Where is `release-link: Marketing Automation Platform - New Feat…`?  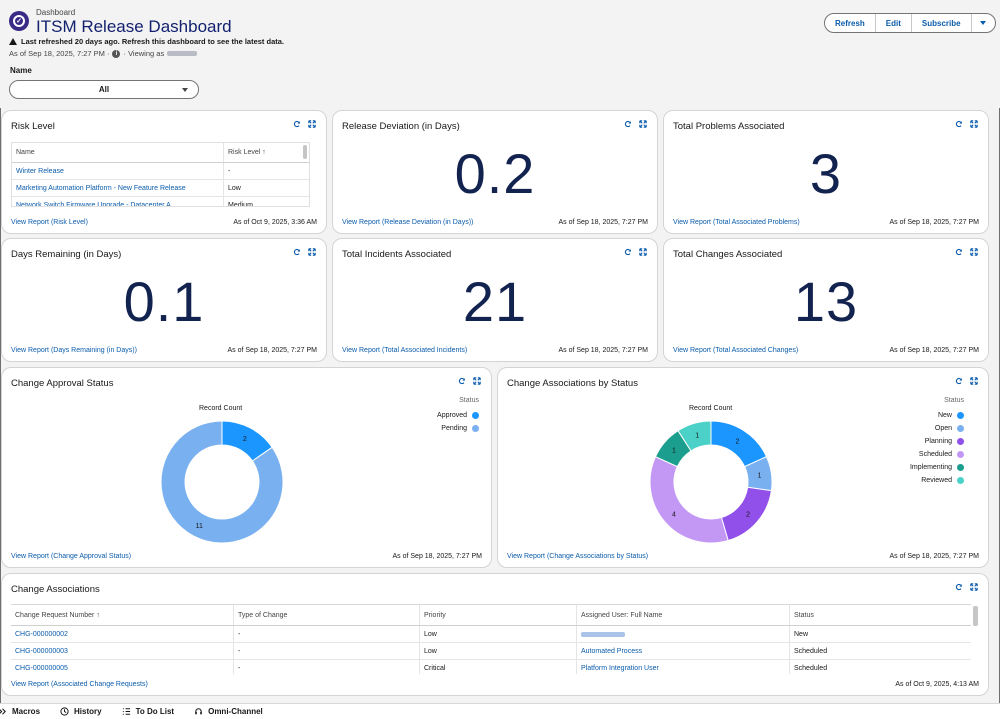
release-link: Marketing Automation Platform - New Feat… is located at coordinates (118, 188).